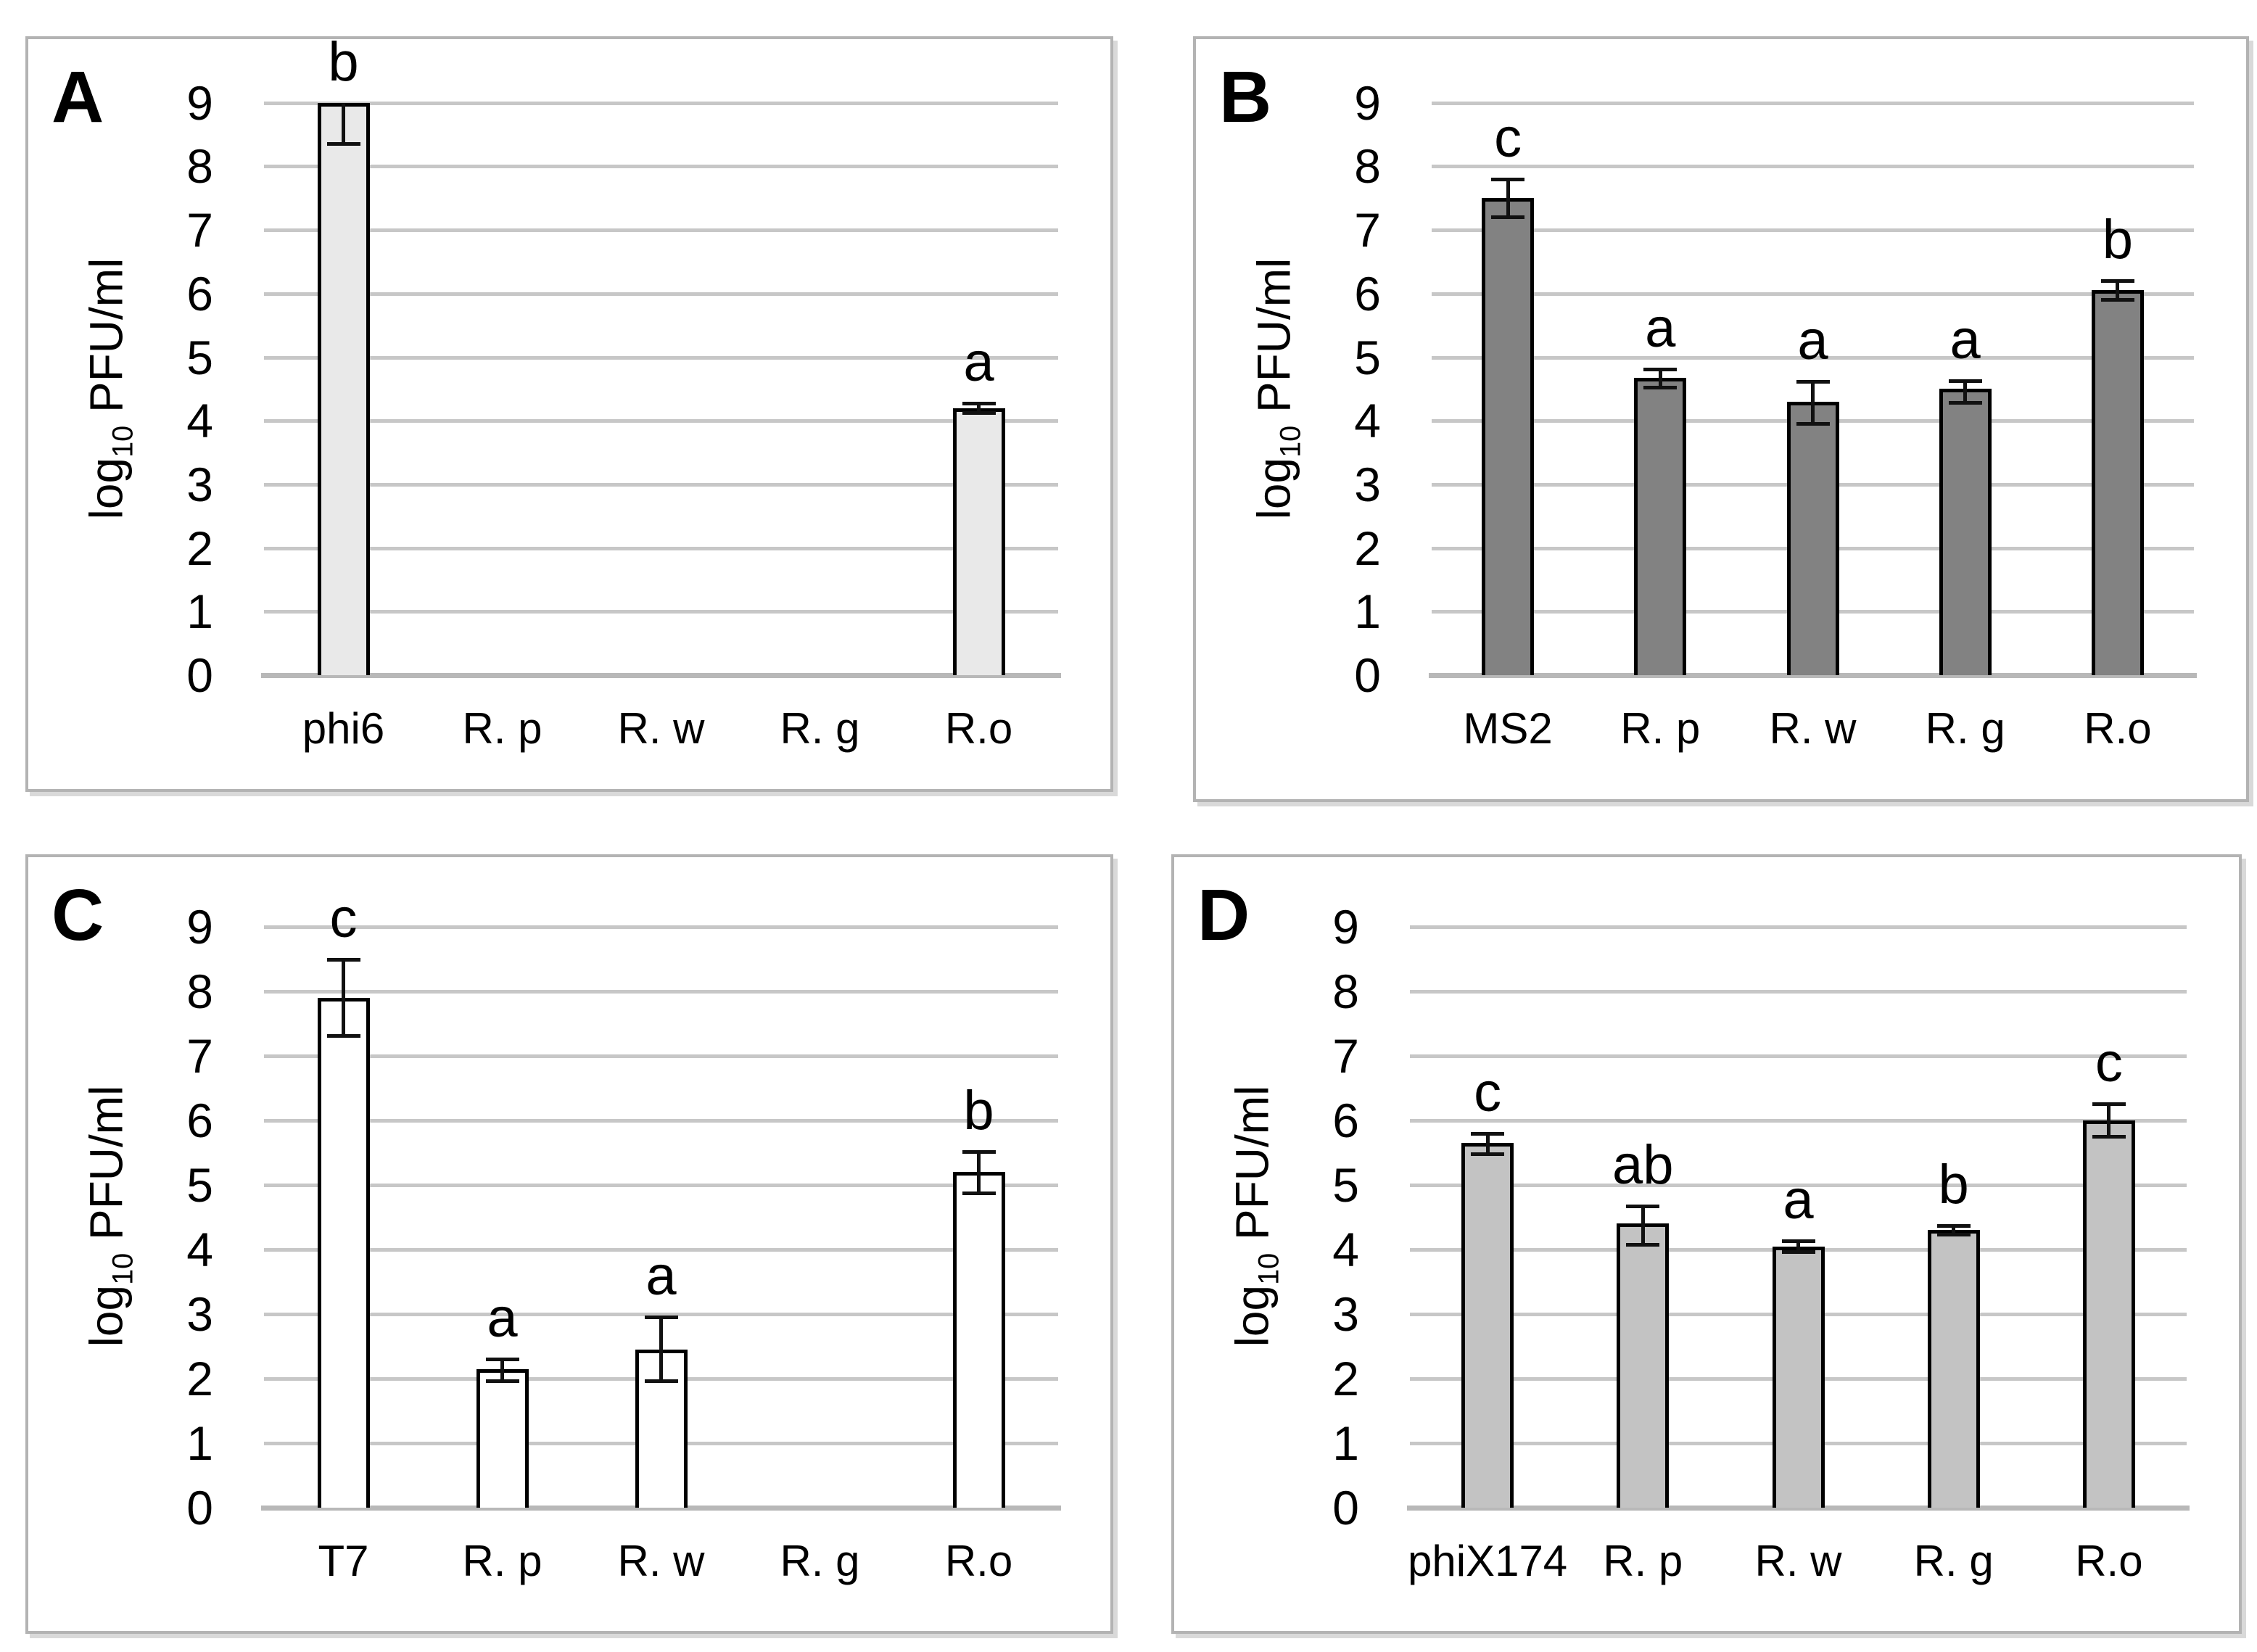  I want to click on significance-letter: ab, so click(1643, 1165).